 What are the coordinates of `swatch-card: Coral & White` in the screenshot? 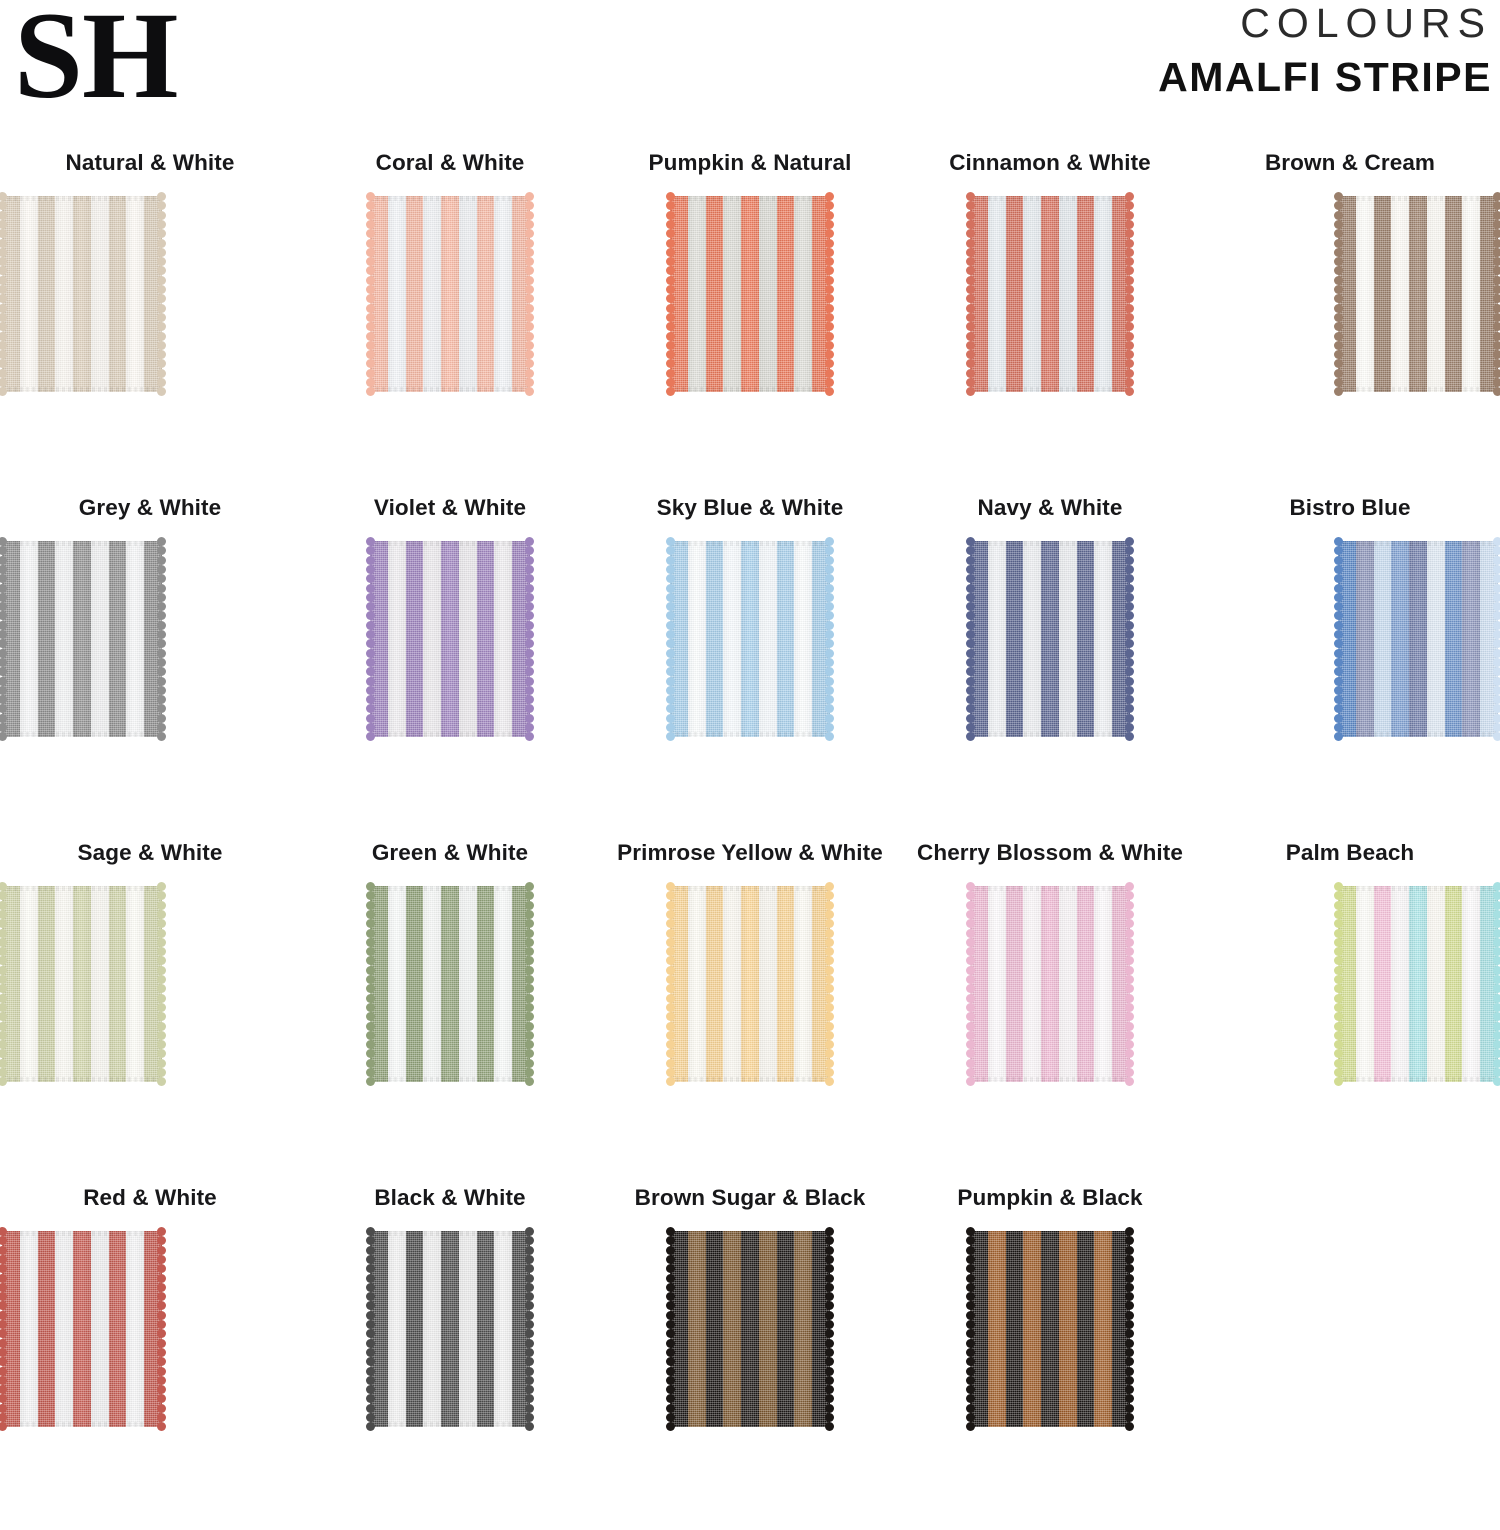 It's located at (450, 322).